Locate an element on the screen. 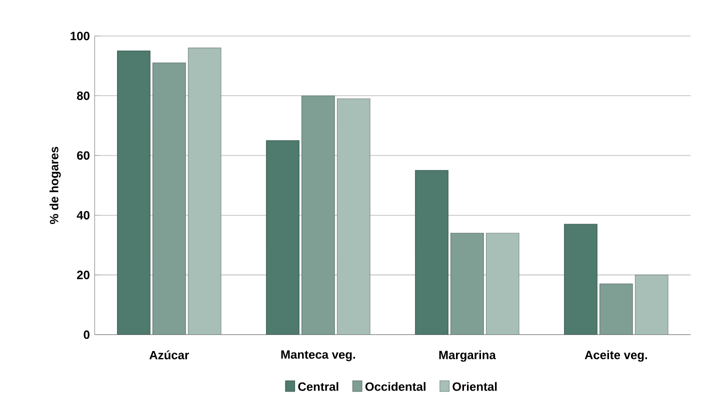 This screenshot has height=419, width=712. legend-label: Central is located at coordinates (318, 387).